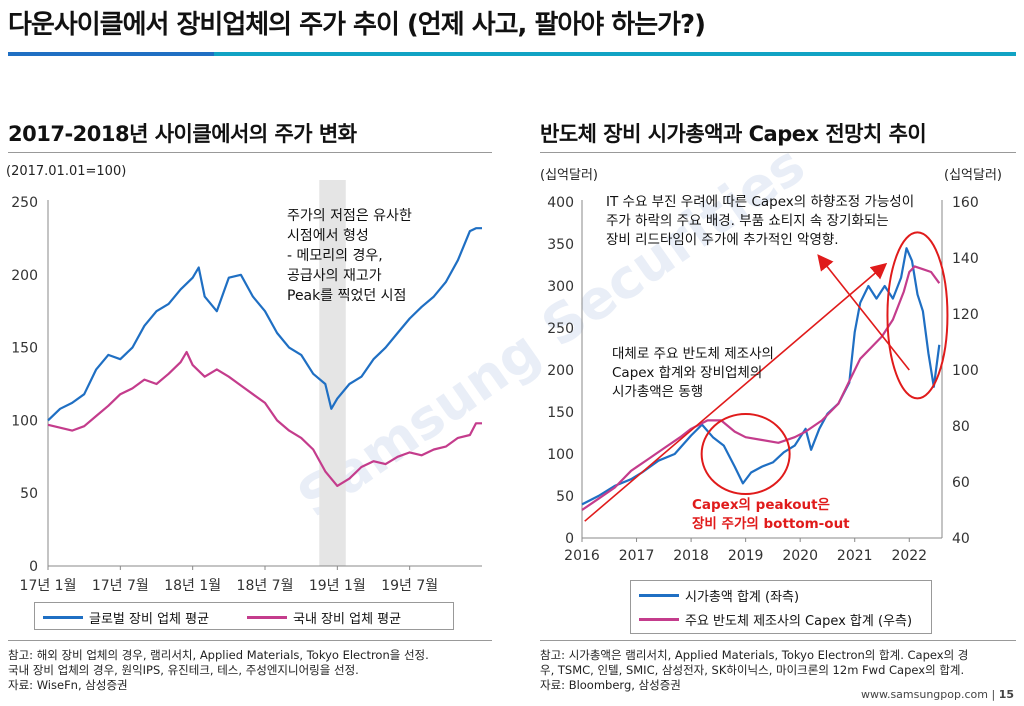 The height and width of the screenshot is (706, 1024). I want to click on x-tick-label: 2019, so click(746, 556).